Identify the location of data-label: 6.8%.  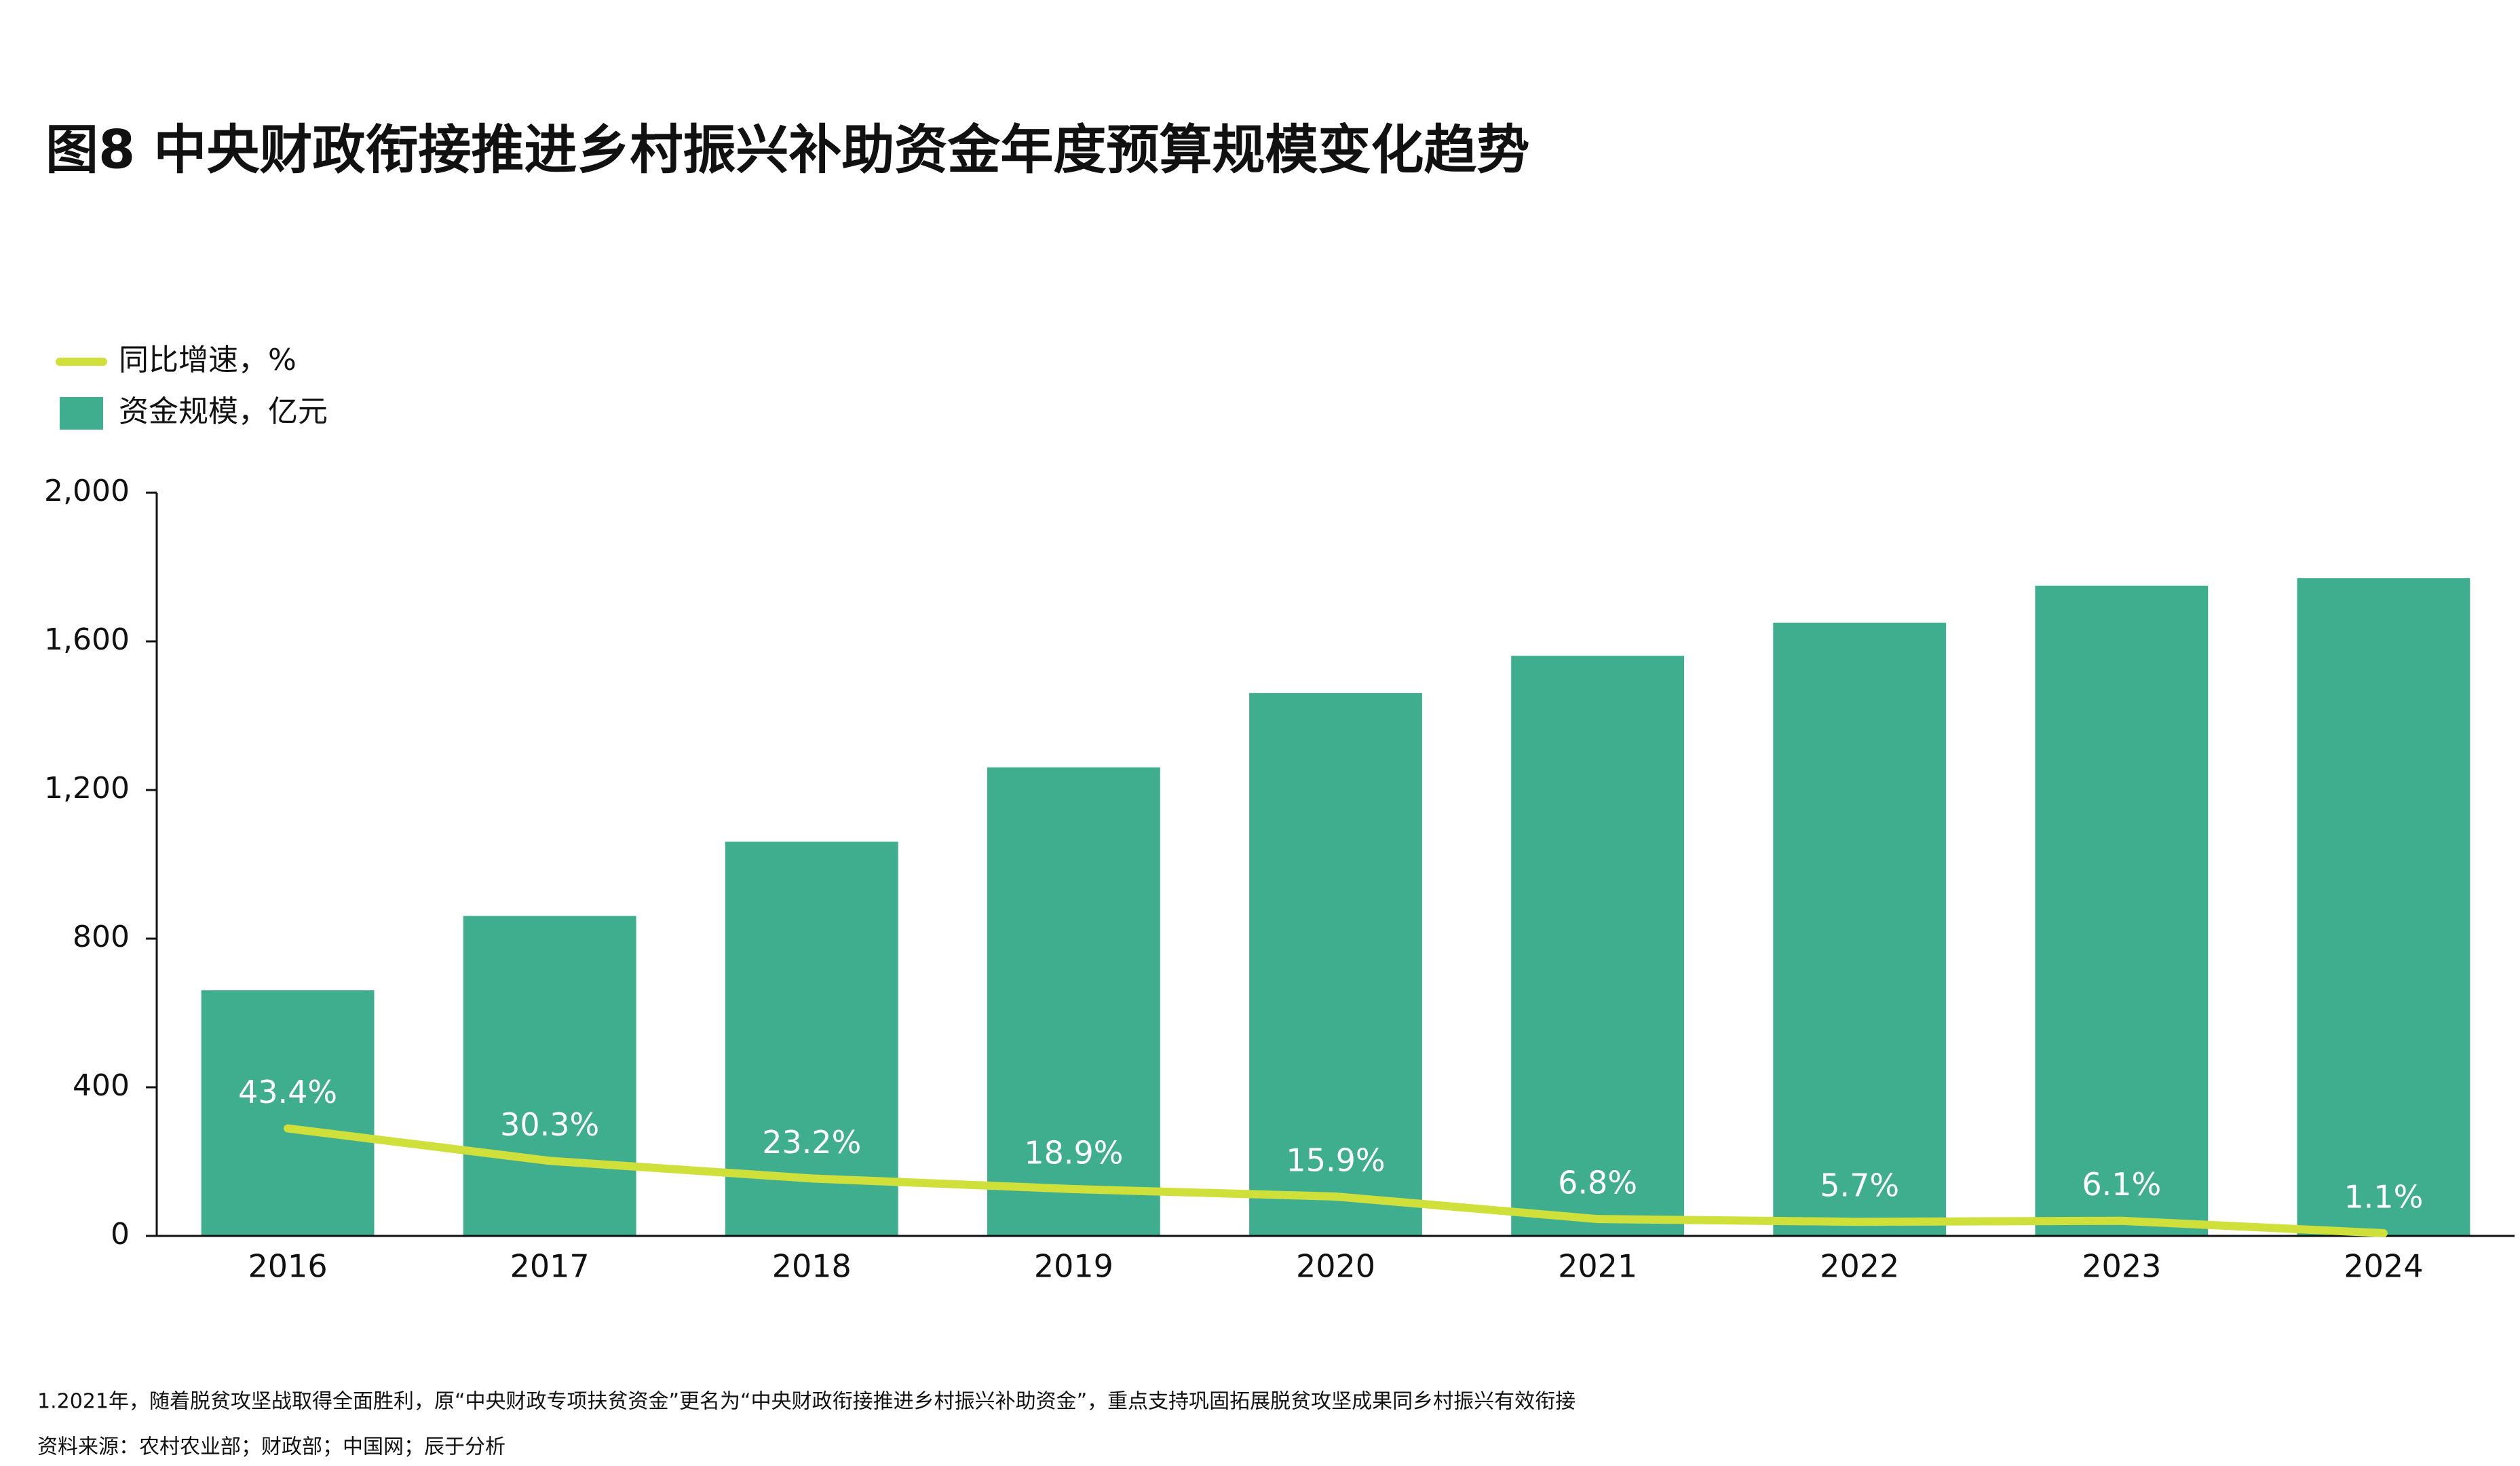
(1597, 1183).